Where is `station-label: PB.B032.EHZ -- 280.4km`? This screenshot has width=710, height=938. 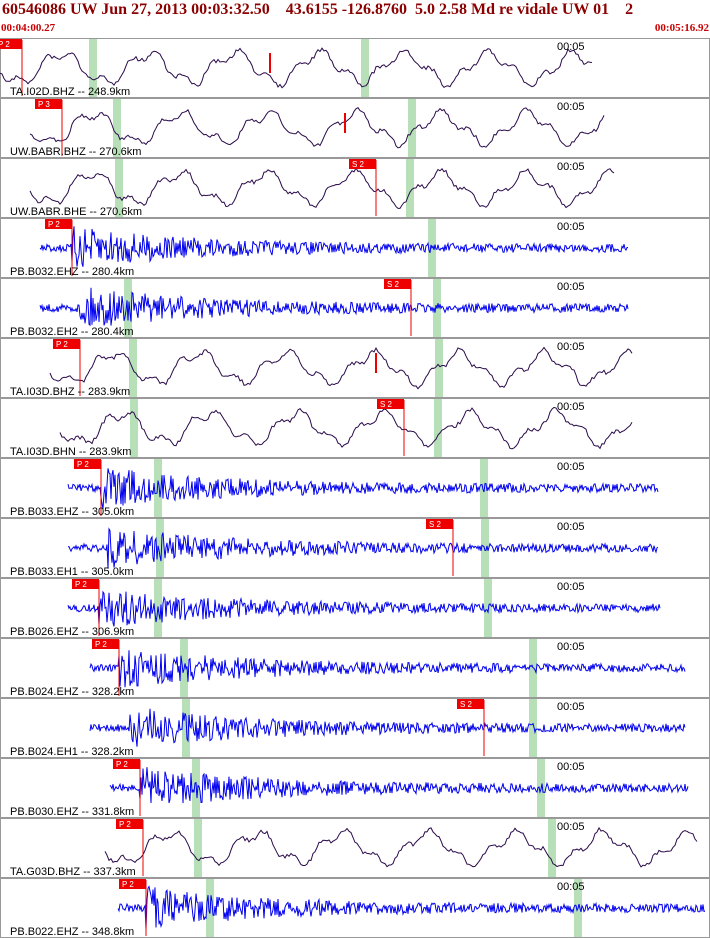 station-label: PB.B032.EHZ -- 280.4km is located at coordinates (72, 272).